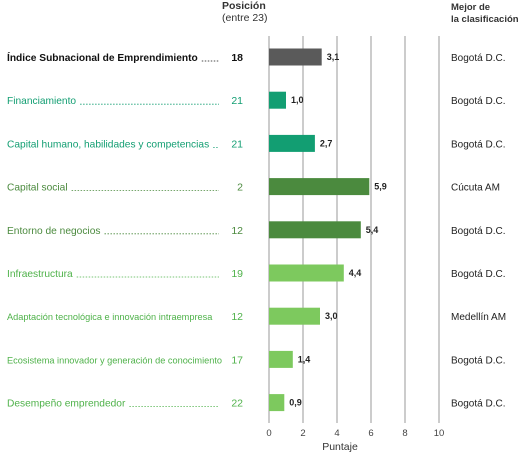 Image resolution: width=524 pixels, height=456 pixels. Describe the element at coordinates (380, 187) in the screenshot. I see `bar-value-label: 5,9` at that location.